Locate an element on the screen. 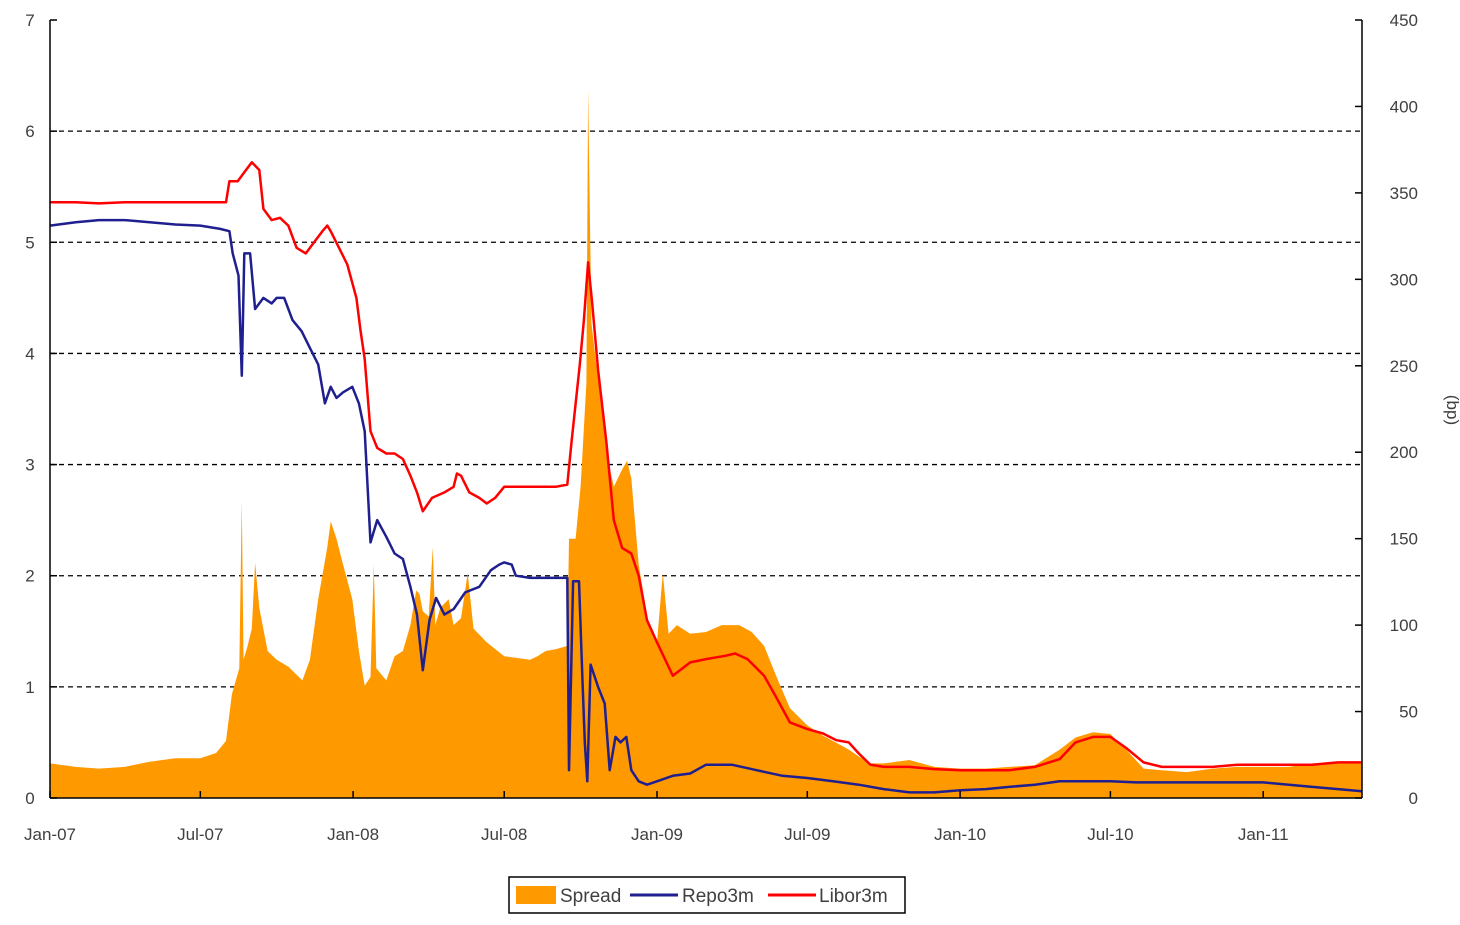  legend-box is located at coordinates (707, 895).